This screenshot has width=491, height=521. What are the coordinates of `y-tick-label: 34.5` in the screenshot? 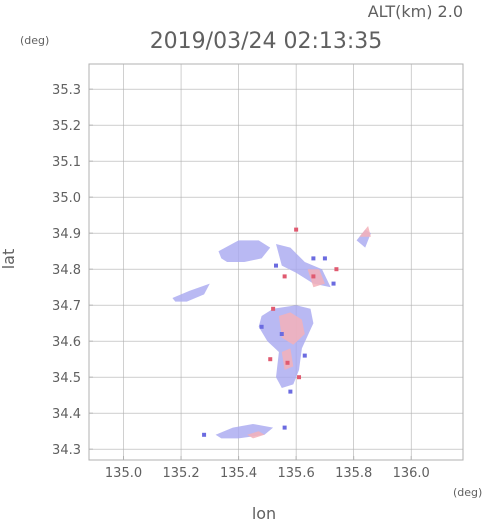 It's located at (66, 378).